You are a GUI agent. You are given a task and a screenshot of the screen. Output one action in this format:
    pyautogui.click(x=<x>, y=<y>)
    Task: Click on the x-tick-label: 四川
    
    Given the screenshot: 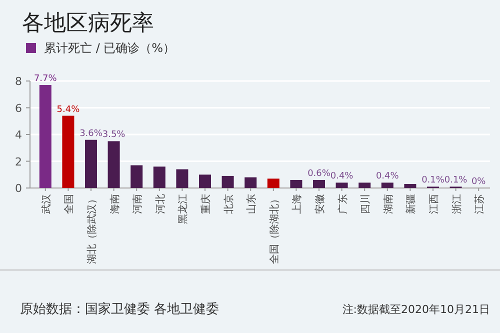 What is the action you would take?
    pyautogui.click(x=366, y=204)
    